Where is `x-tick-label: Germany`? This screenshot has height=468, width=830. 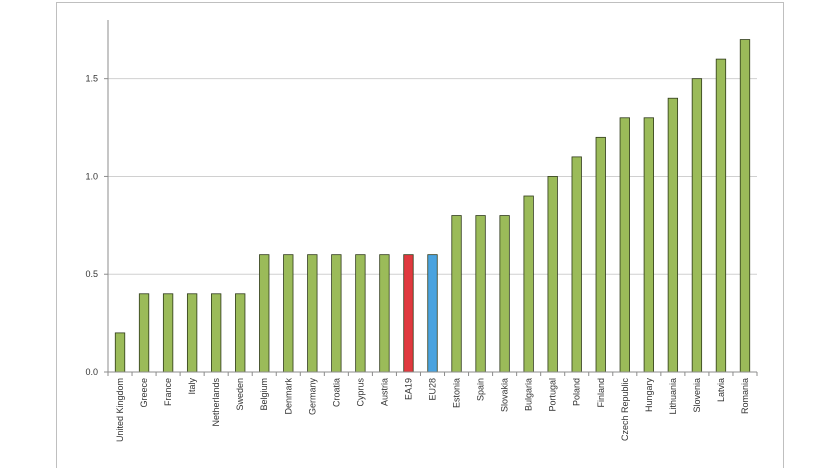
x-tick-label: Germany is located at coordinates (312, 397).